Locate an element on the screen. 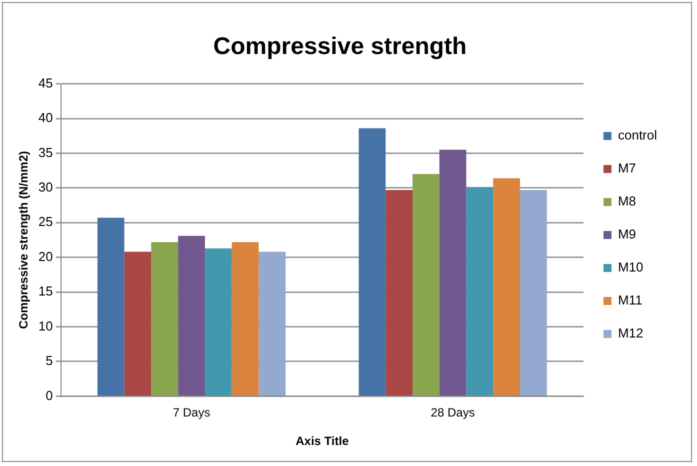  y-tick-label: 25 is located at coordinates (45, 222).